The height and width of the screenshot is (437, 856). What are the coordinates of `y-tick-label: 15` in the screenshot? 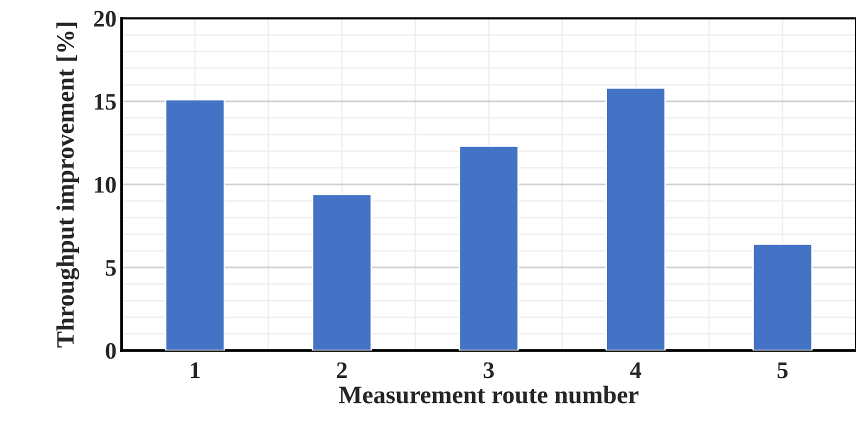 It's located at (105, 102).